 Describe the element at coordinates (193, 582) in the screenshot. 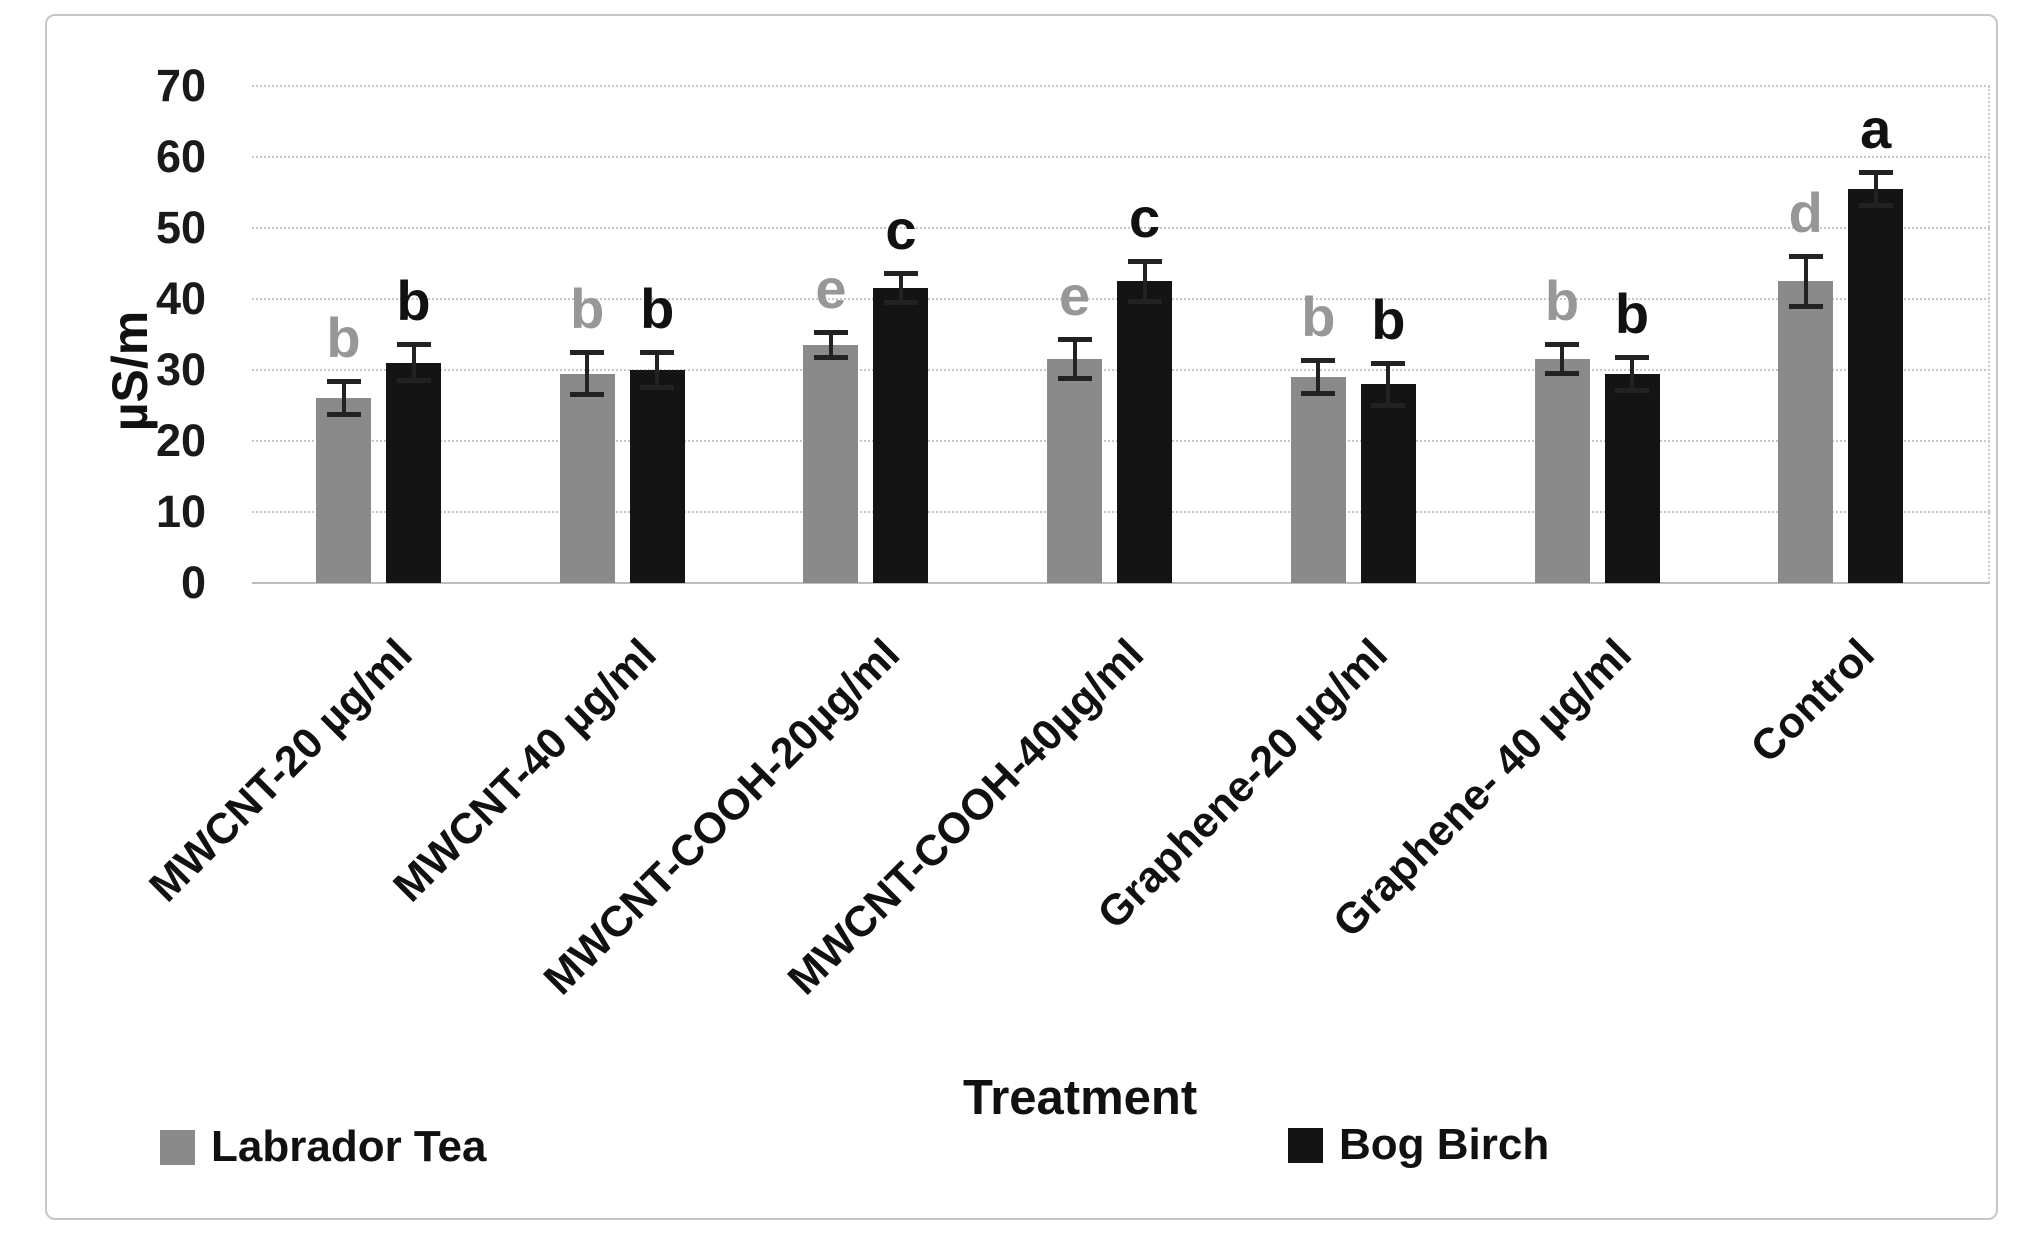

I see `y-tick-label: 0` at that location.